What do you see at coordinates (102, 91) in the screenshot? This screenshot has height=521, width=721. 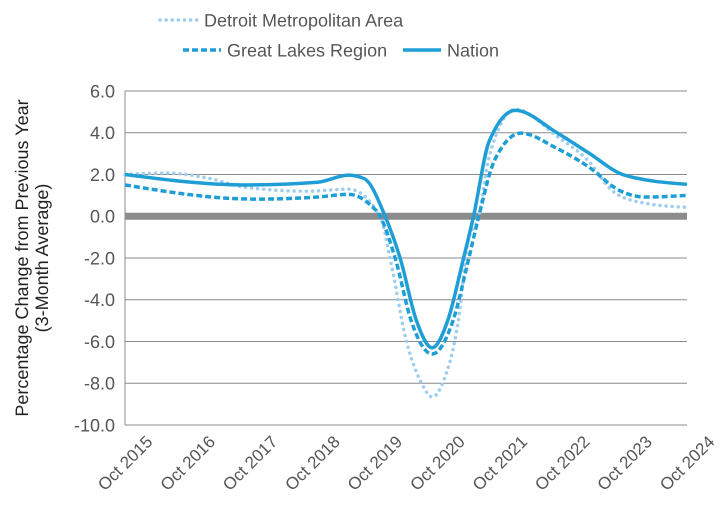 I see `y-tick-label: 6.0` at bounding box center [102, 91].